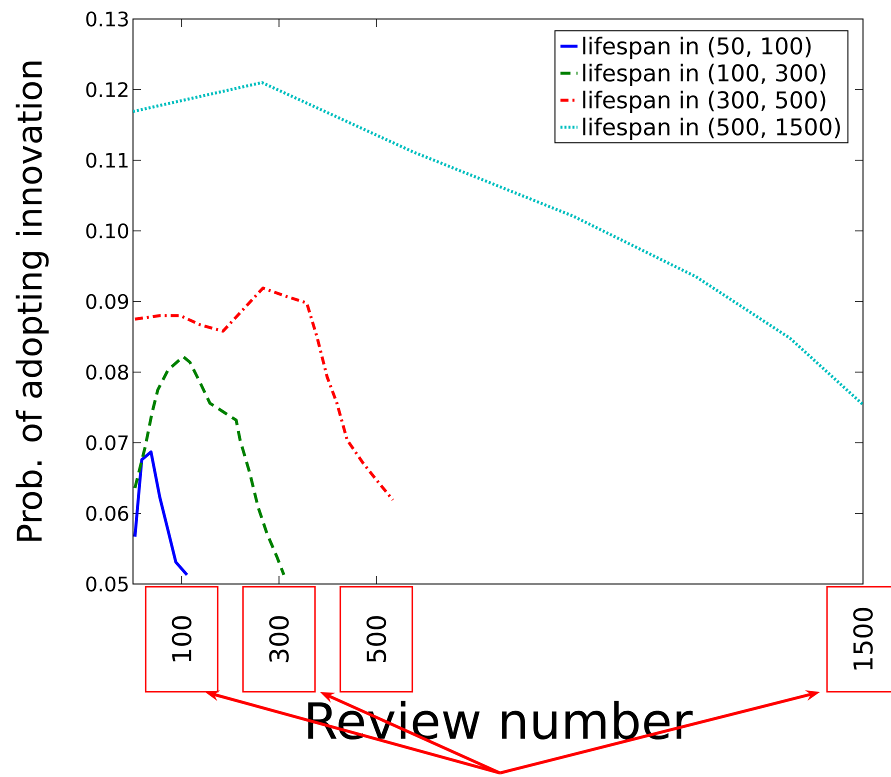 The height and width of the screenshot is (777, 891). Describe the element at coordinates (711, 129) in the screenshot. I see `legend-label: lifespan in (500, 1500)` at that location.